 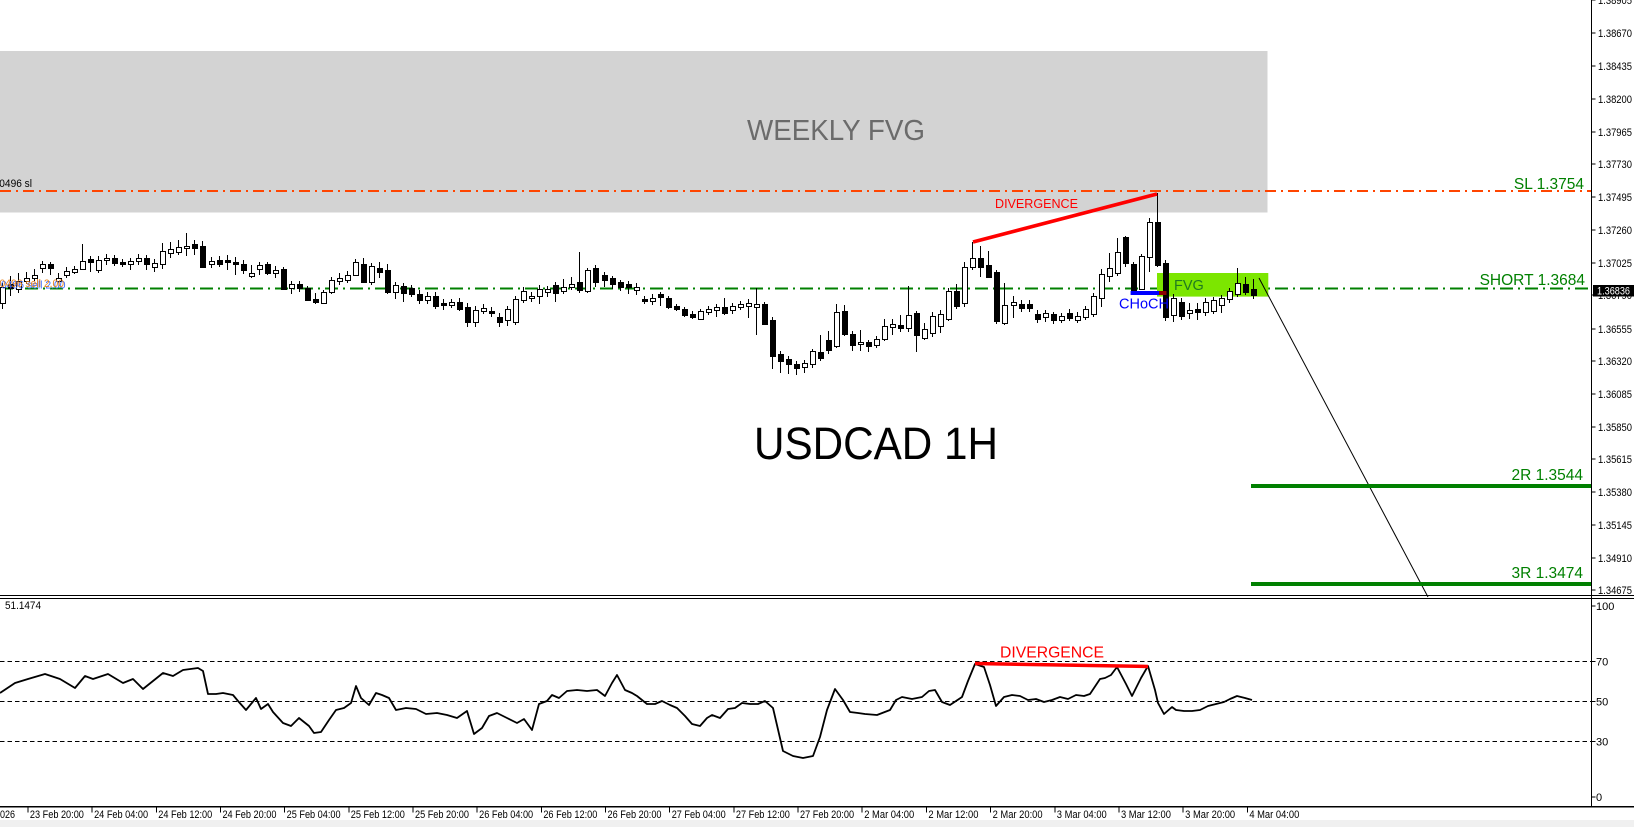 What do you see at coordinates (1599, 798) in the screenshot?
I see `svg-text: 0` at bounding box center [1599, 798].